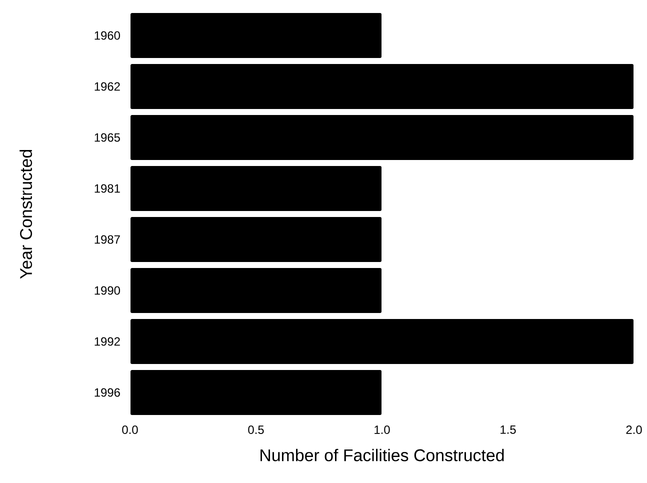 The image size is (647, 483). What do you see at coordinates (107, 188) in the screenshot?
I see `y-tick-label: 1981` at bounding box center [107, 188].